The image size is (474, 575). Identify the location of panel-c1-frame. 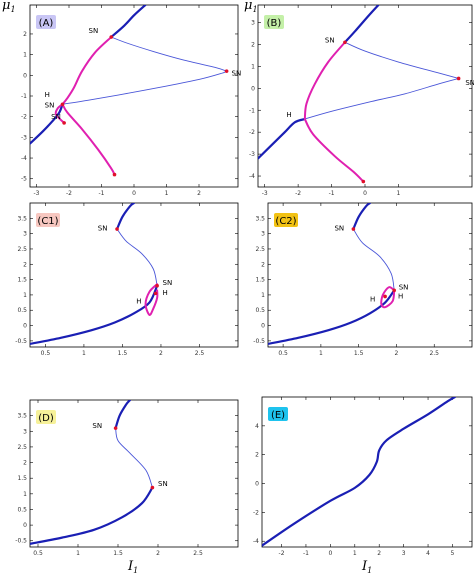
(134, 275).